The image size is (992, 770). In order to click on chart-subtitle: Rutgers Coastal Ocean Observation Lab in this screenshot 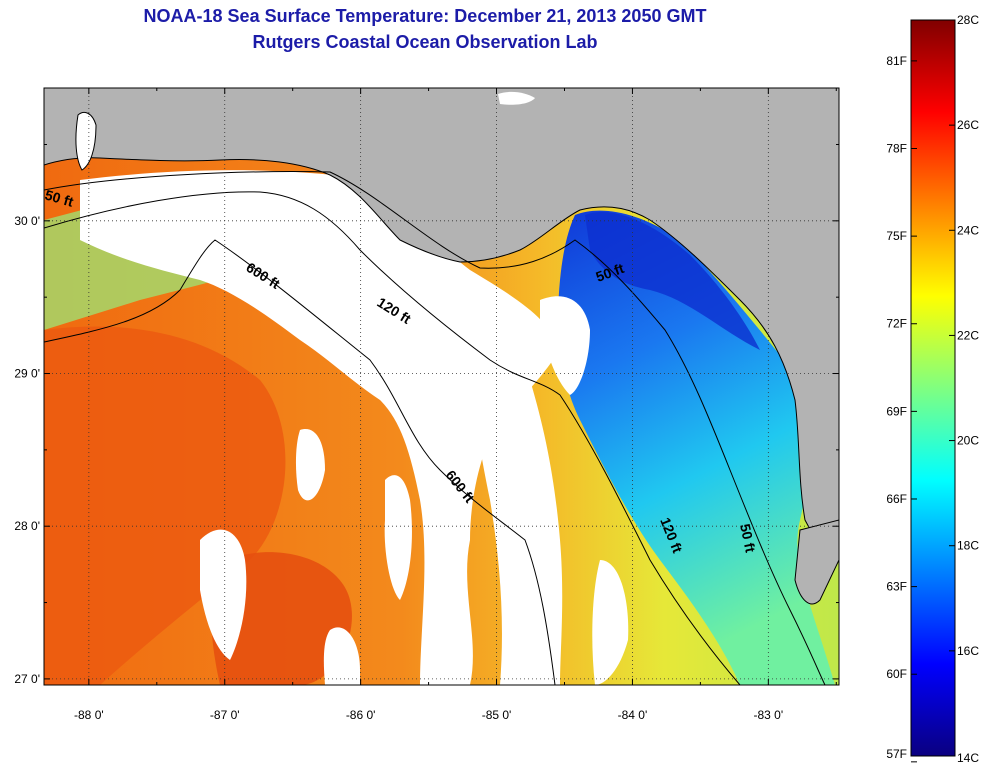, I will do `click(425, 42)`.